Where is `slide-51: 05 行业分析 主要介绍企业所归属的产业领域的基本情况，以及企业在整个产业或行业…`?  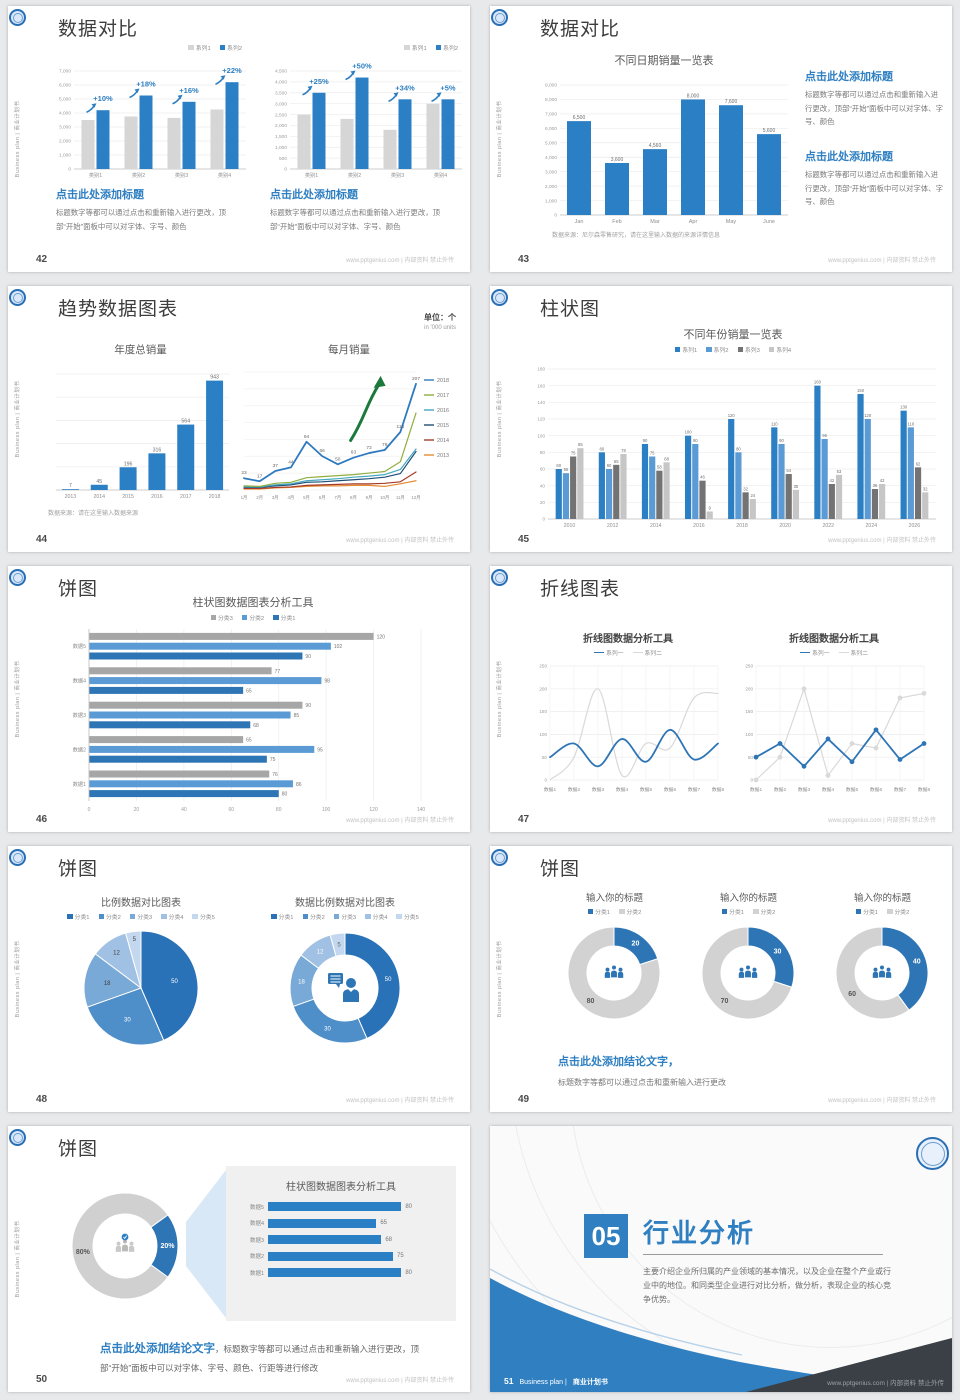
slide-51: 05 行业分析 主要介绍企业所归属的产业领域的基本情况，以及企业在整个产业或行业… is located at coordinates (721, 1259).